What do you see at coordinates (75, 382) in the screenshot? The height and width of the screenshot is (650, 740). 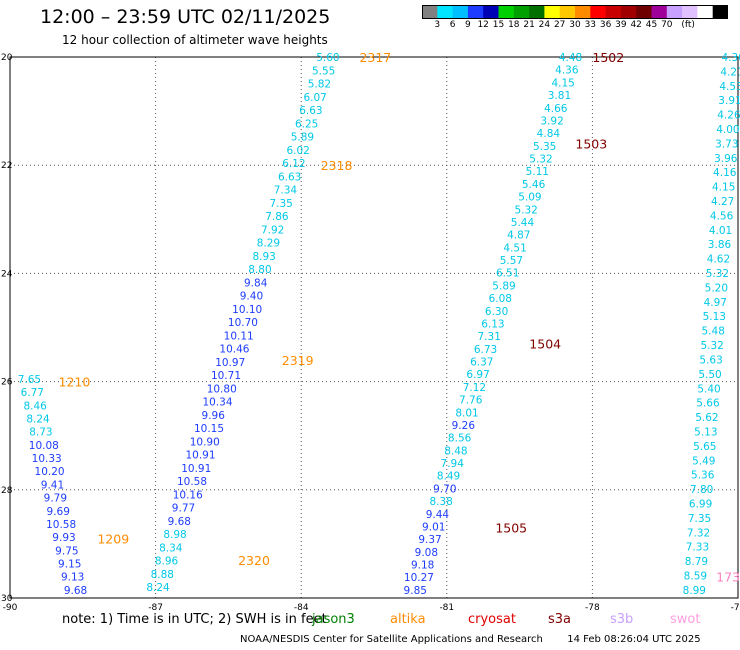 I see `track-time-label: 1210` at bounding box center [75, 382].